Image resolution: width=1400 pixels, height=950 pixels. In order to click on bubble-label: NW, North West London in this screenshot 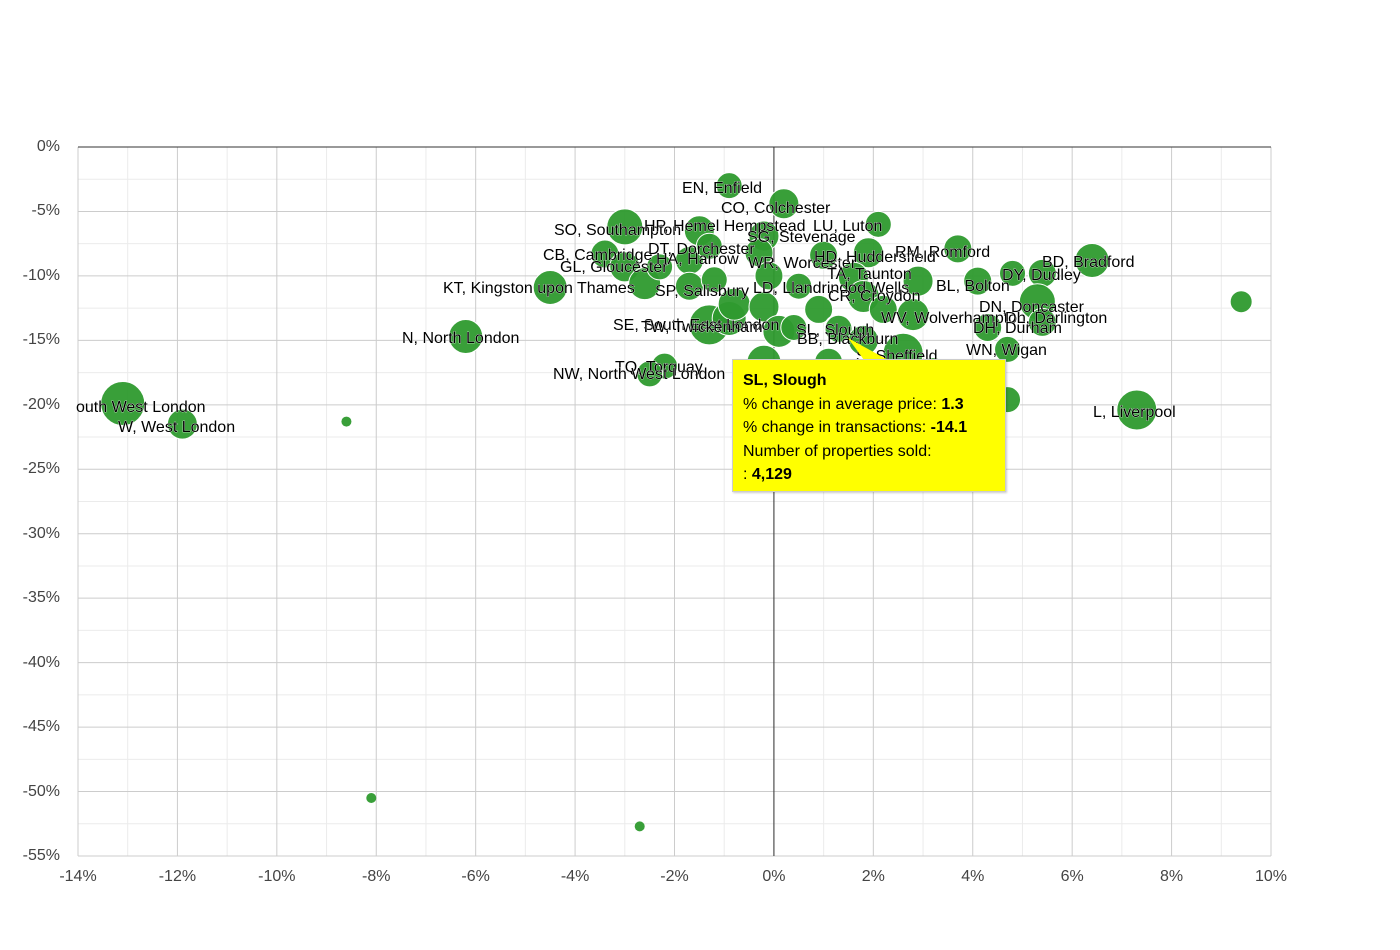, I will do `click(639, 374)`.